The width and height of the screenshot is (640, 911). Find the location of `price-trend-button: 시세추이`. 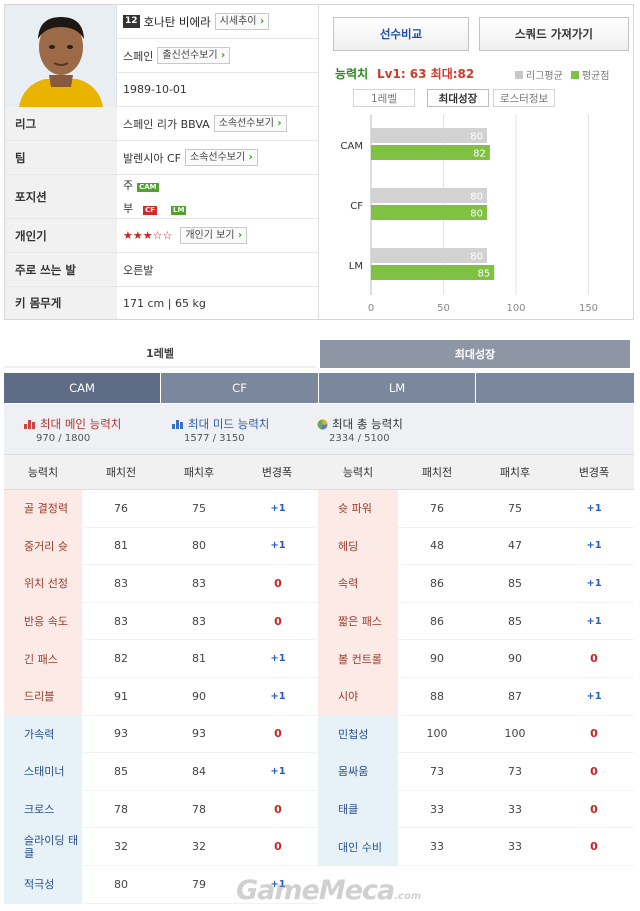

price-trend-button: 시세추이 is located at coordinates (242, 21).